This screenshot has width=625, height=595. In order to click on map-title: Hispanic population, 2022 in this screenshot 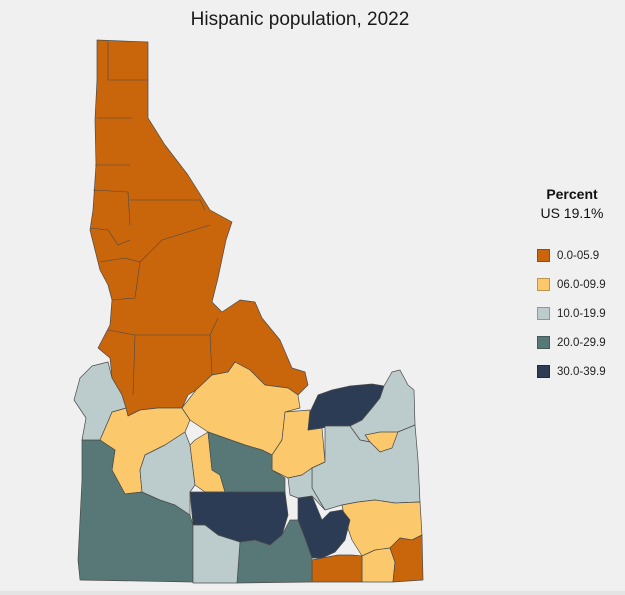, I will do `click(300, 19)`.